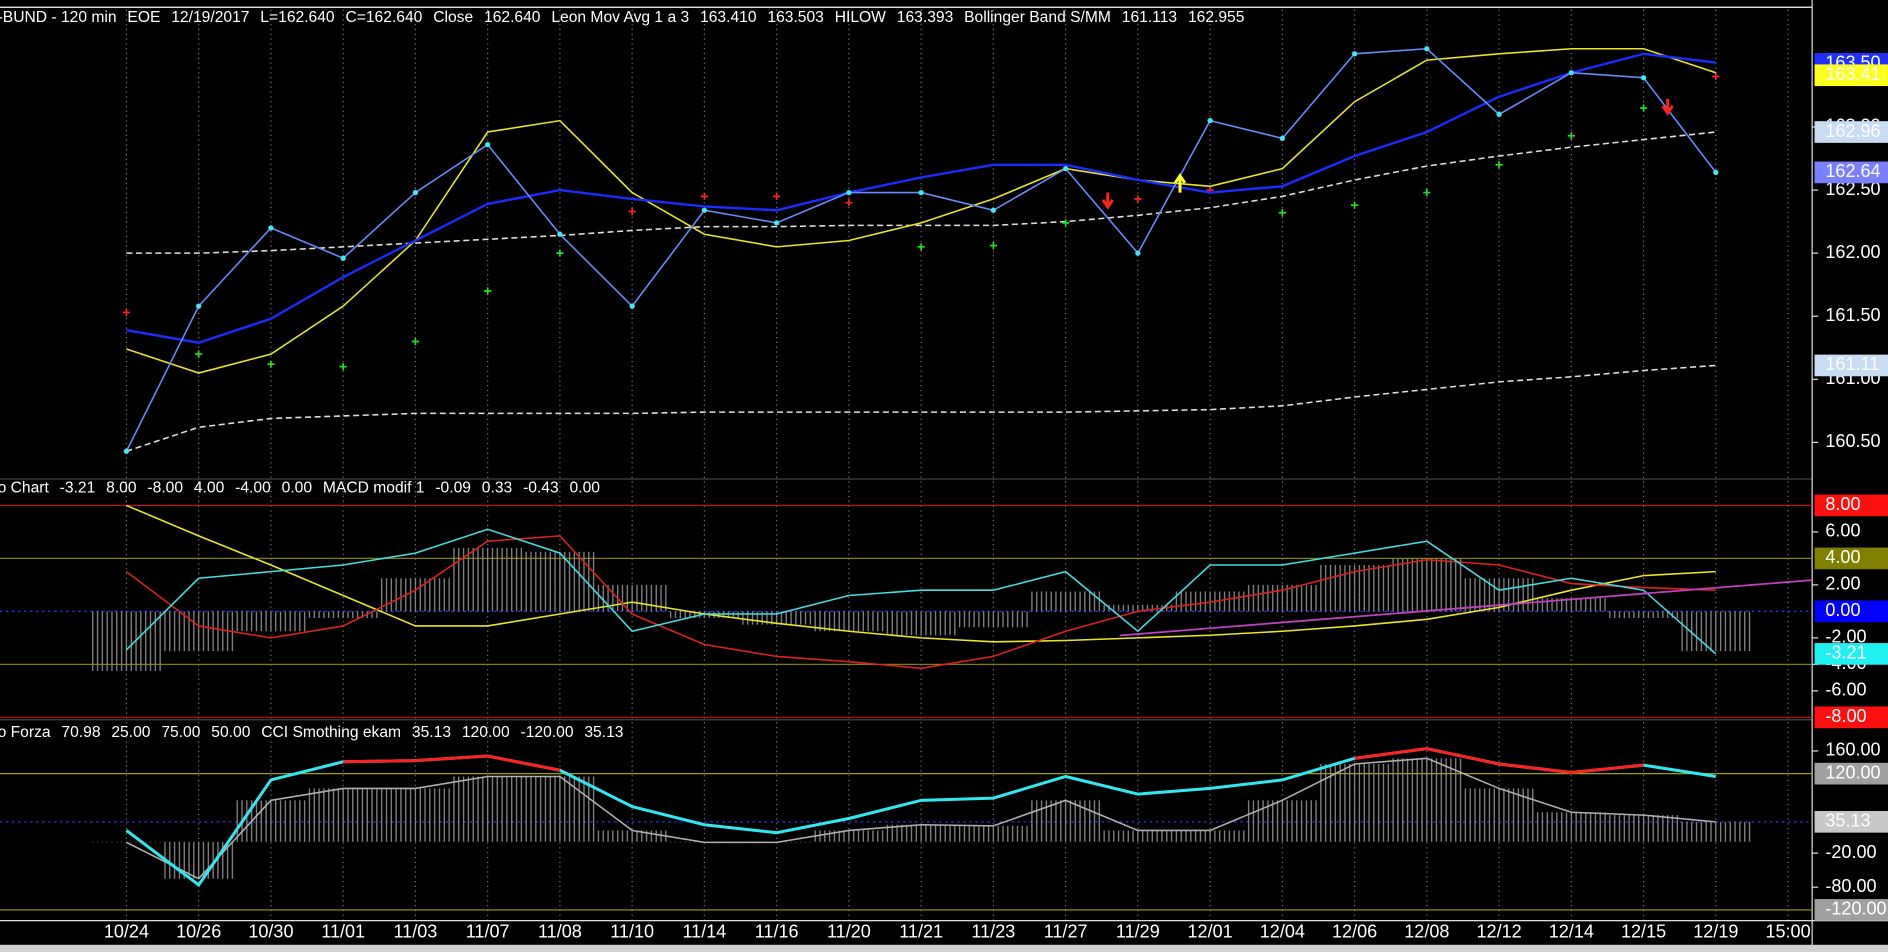 This screenshot has width=1888, height=952. I want to click on header-item: 4.00, so click(209, 488).